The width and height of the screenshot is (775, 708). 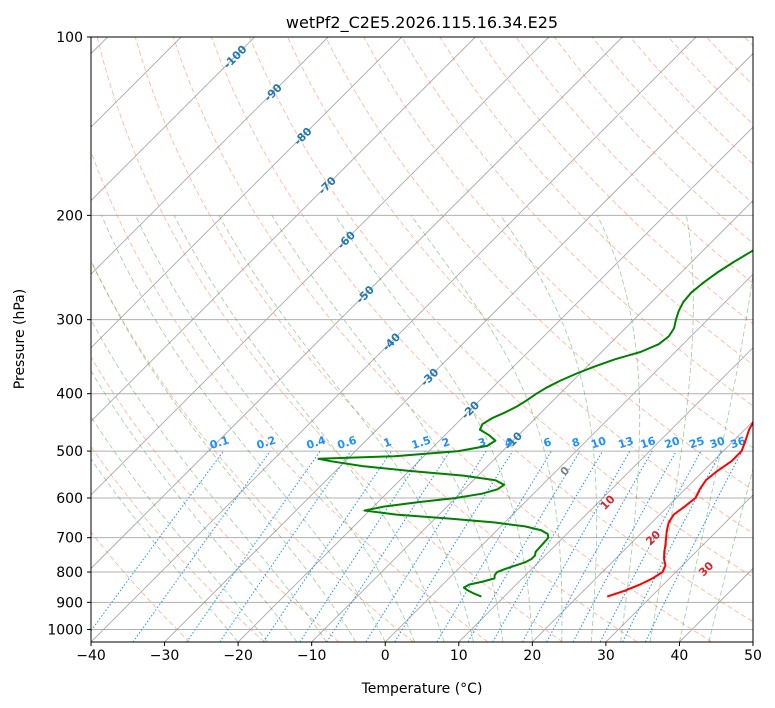 I want to click on x-tick-label: 0, so click(x=385, y=656).